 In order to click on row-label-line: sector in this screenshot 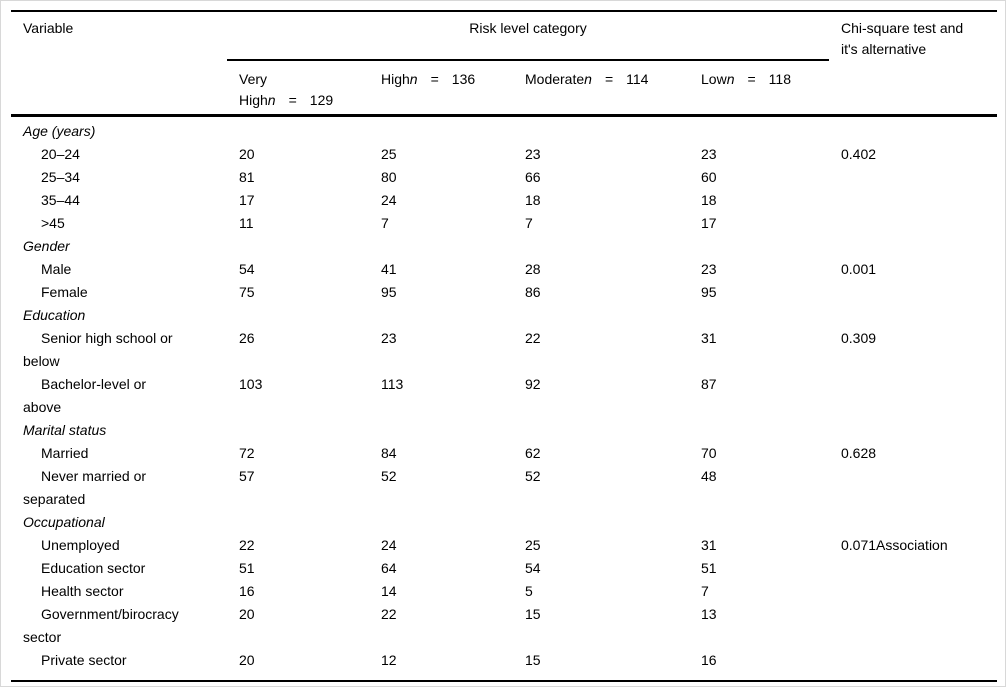, I will do `click(42, 636)`.